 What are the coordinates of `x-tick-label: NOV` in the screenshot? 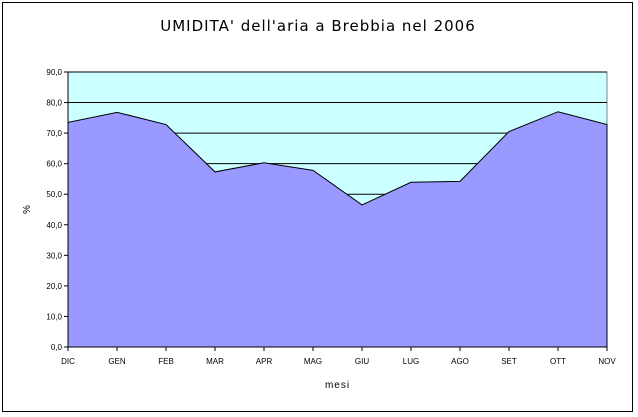 It's located at (607, 361).